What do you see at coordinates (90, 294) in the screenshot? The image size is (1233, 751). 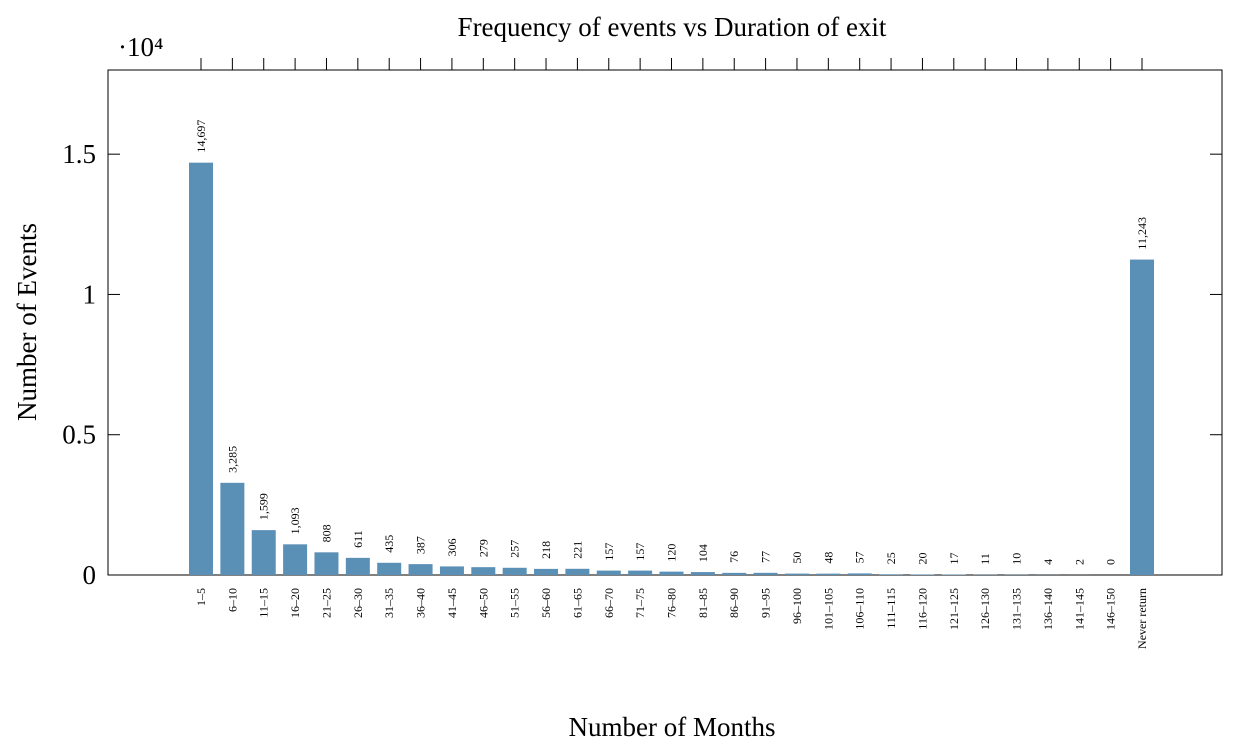 I see `y-tick-label: 1` at bounding box center [90, 294].